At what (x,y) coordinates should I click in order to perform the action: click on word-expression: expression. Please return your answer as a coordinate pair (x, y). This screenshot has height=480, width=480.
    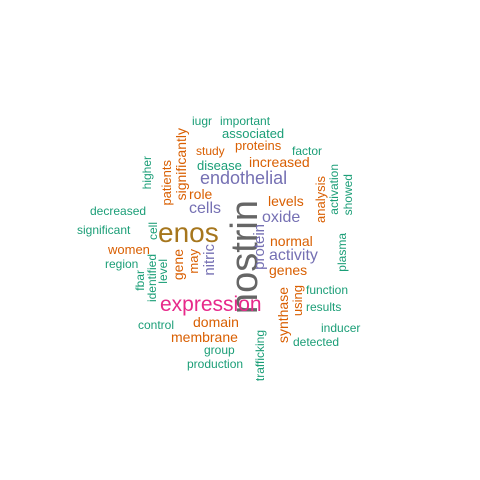
    Looking at the image, I should click on (211, 304).